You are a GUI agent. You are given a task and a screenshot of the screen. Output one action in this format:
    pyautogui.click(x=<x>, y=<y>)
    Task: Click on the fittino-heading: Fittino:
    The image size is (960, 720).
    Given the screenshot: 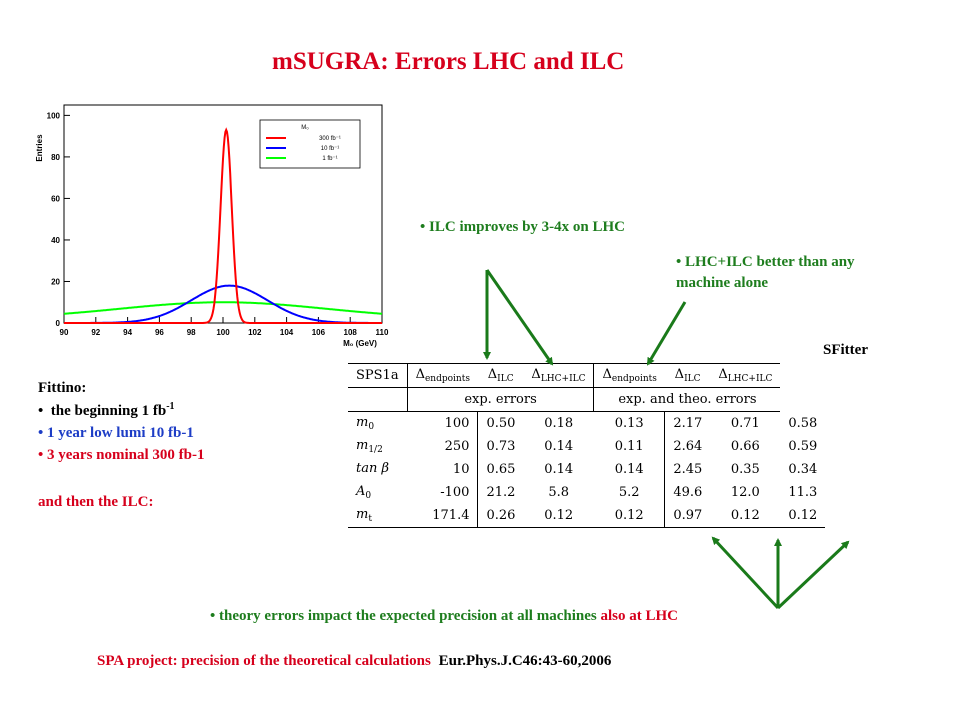 What is the action you would take?
    pyautogui.click(x=62, y=388)
    